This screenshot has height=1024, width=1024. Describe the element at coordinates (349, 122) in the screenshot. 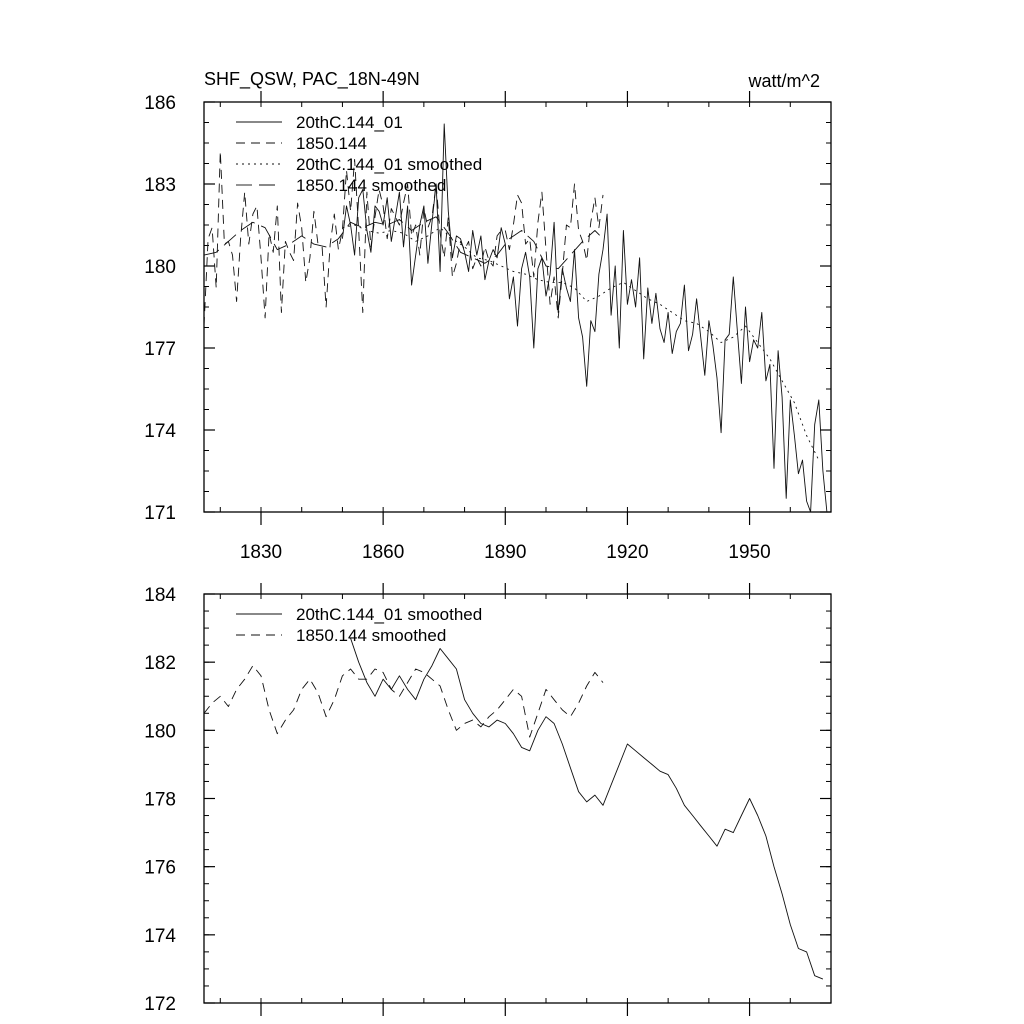

I see `legend-label: 20thC.144_01` at that location.